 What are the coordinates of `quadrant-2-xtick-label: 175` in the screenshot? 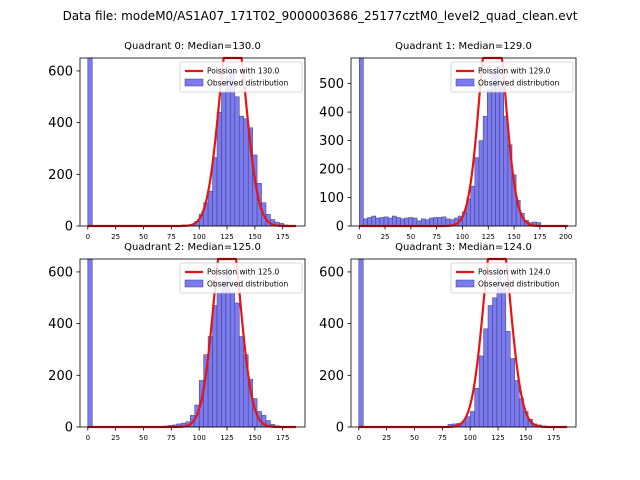 It's located at (282, 438).